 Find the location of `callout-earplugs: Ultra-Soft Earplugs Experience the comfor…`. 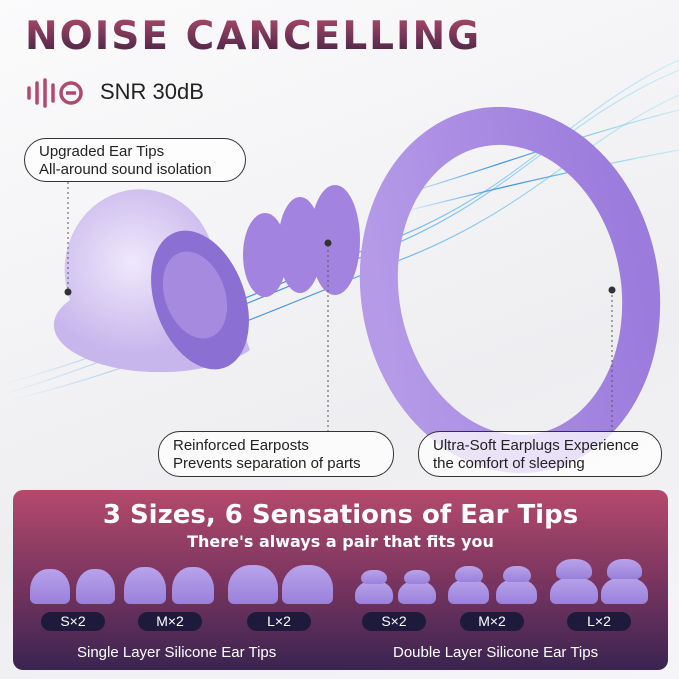

callout-earplugs: Ultra-Soft Earplugs Experience the comfor… is located at coordinates (540, 454).